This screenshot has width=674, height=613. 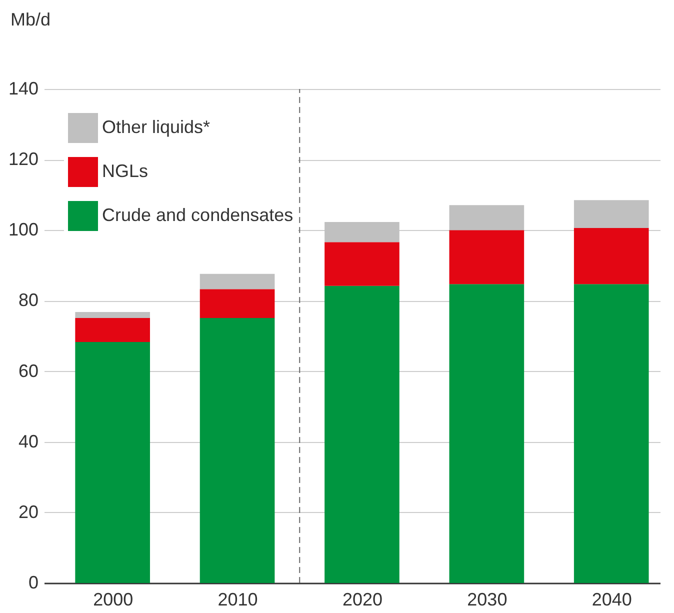 I want to click on legend-label: Crude and condensates, so click(x=198, y=215).